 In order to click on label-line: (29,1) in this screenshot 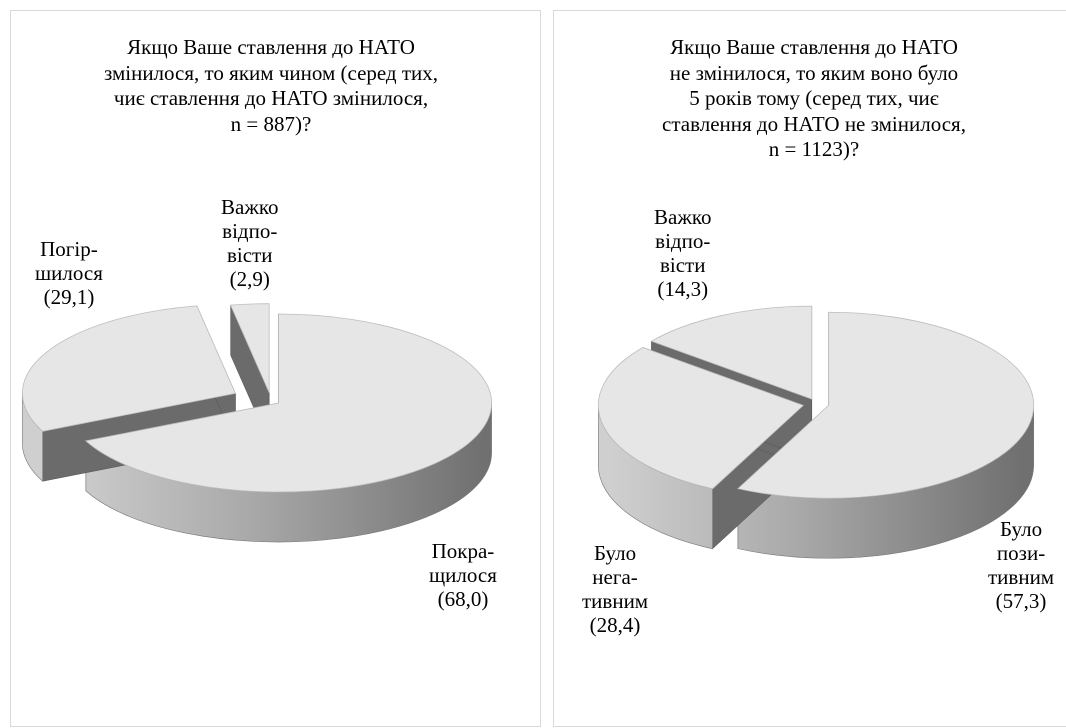, I will do `click(69, 297)`.